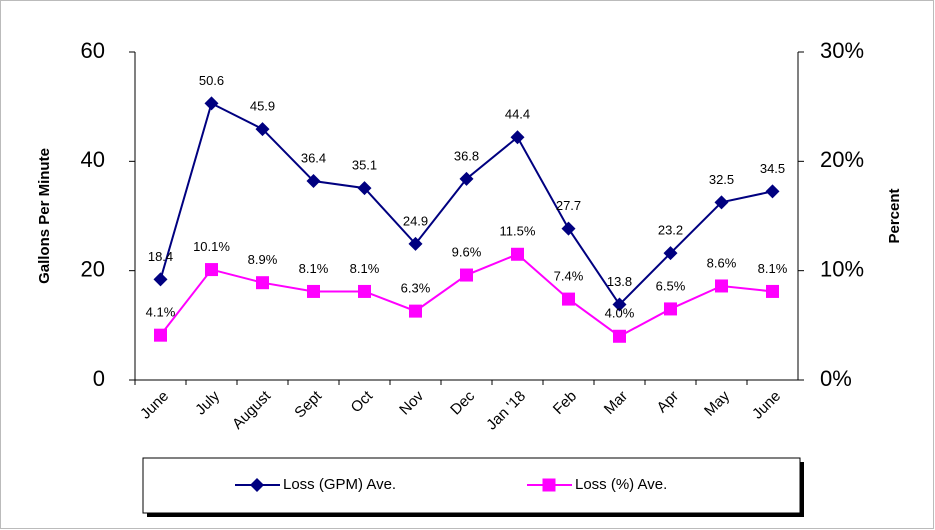  Describe the element at coordinates (415, 220) in the screenshot. I see `data-label: 24.9` at that location.